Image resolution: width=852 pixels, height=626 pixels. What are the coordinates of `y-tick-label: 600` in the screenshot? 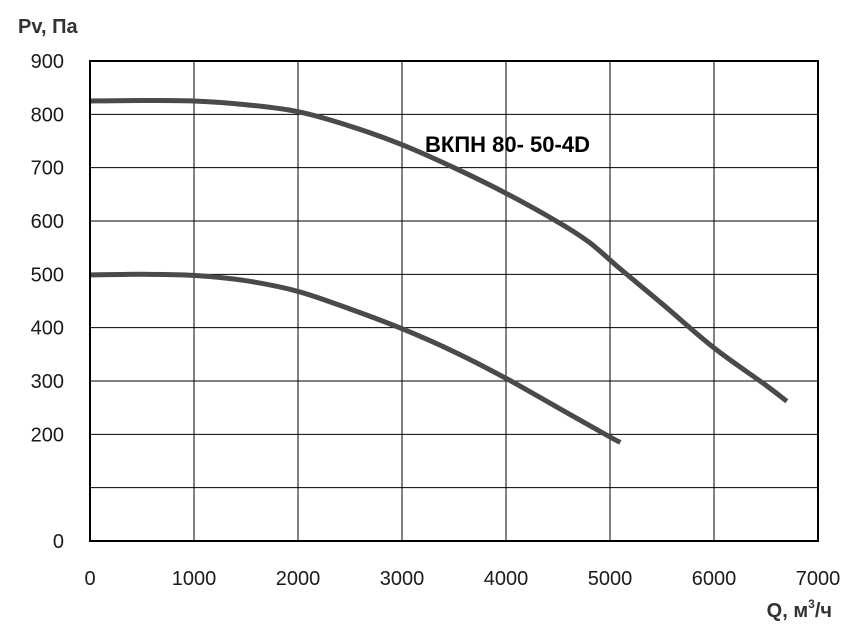 It's located at (47, 222).